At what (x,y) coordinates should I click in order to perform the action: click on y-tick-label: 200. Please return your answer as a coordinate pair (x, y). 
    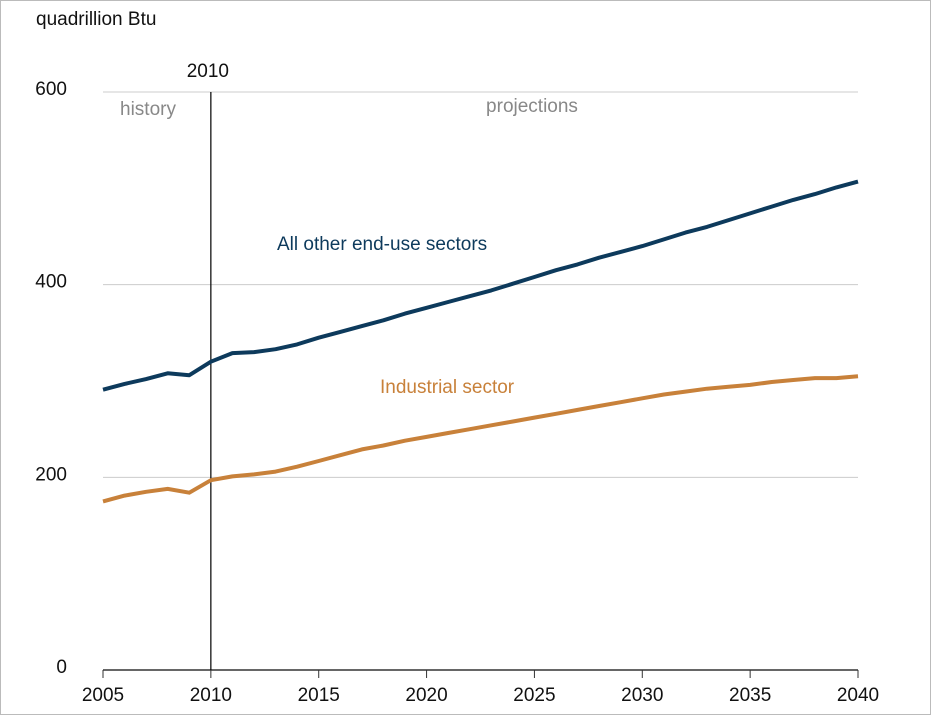
    Looking at the image, I should click on (51, 474).